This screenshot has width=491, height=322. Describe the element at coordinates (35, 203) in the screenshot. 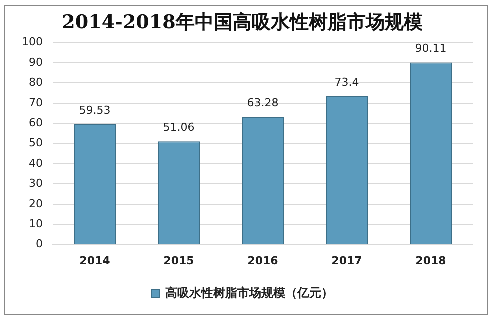

I see `y-tick-label: 20` at that location.